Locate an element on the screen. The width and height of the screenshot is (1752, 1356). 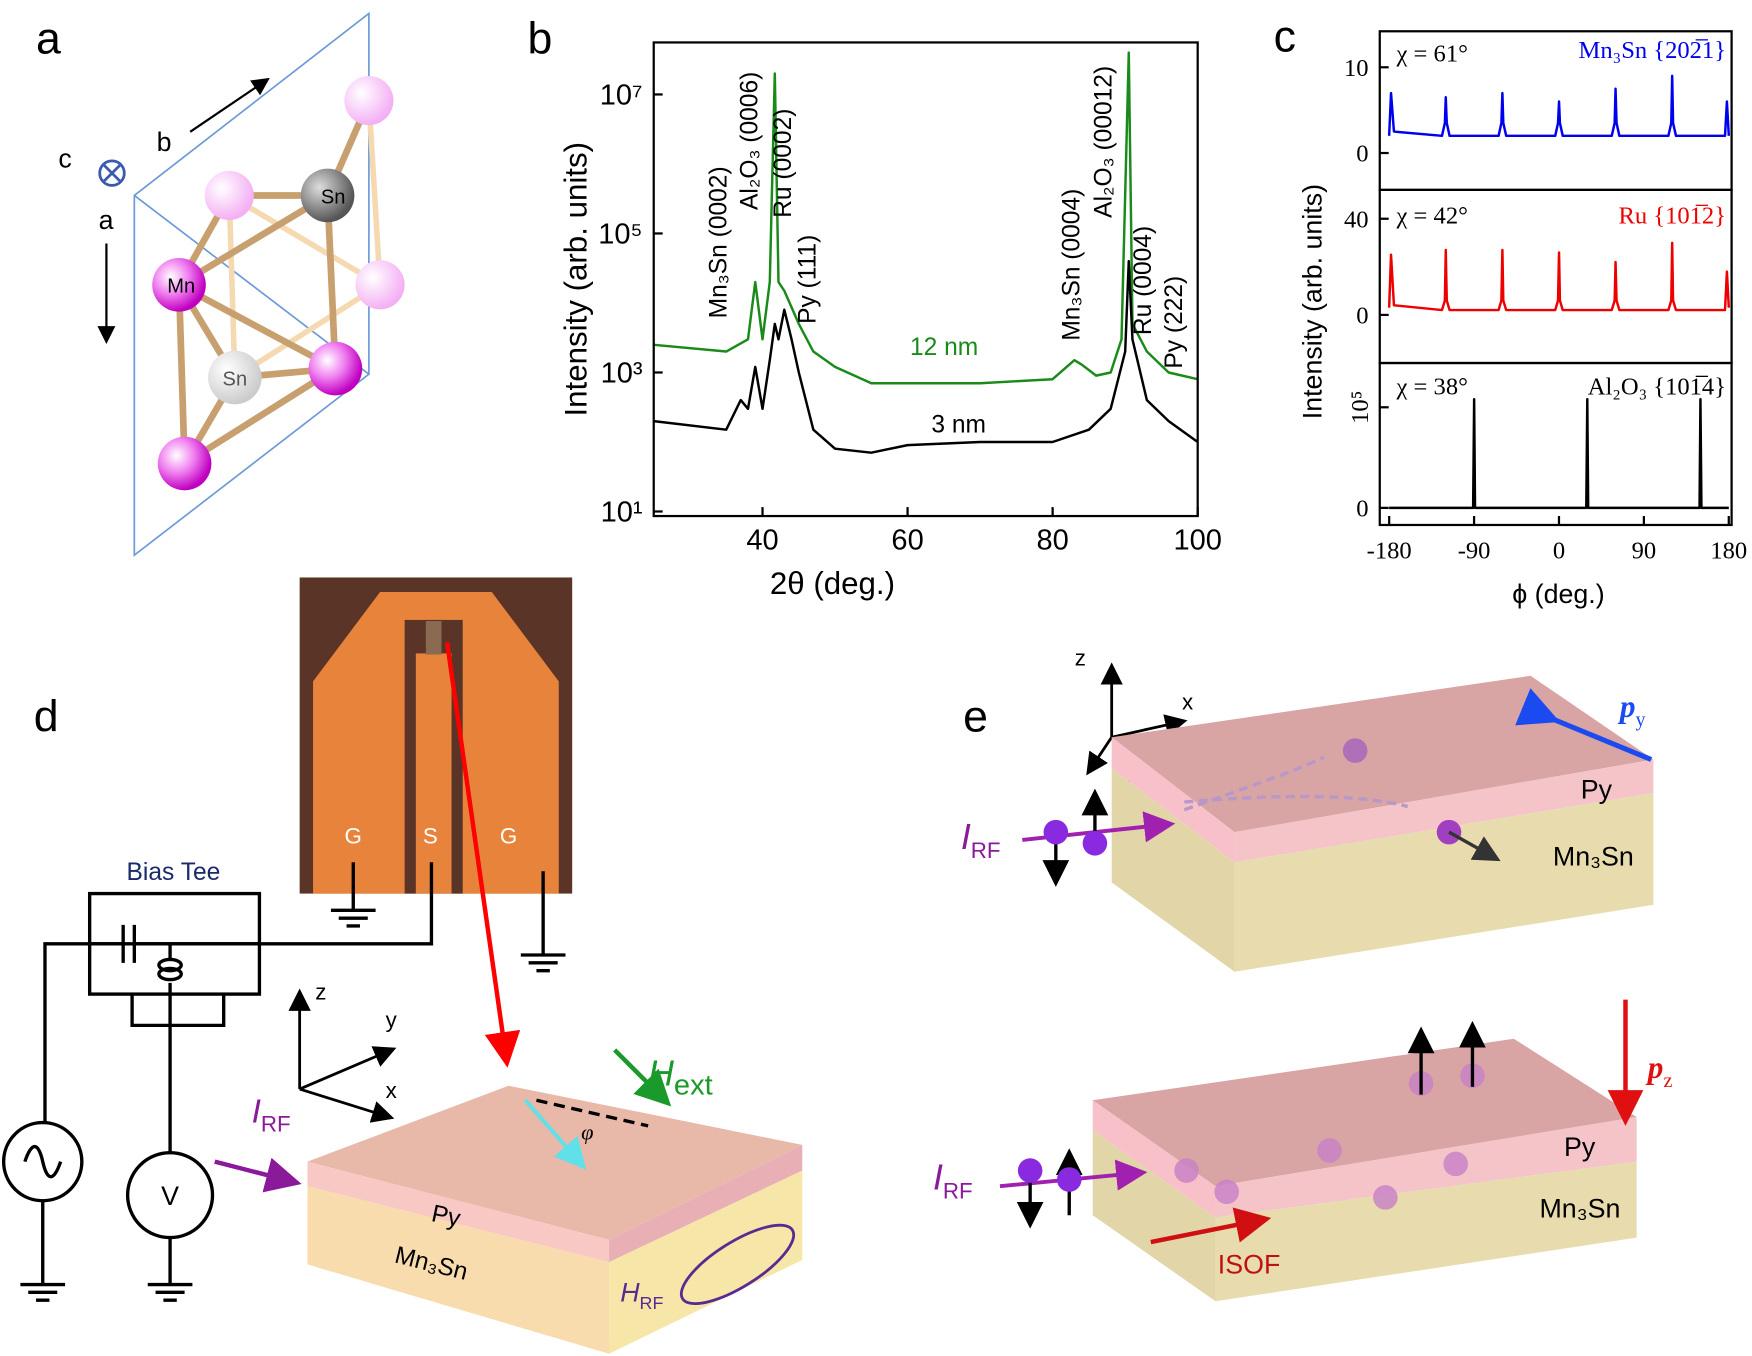
annotation: χ = 38° is located at coordinates (1432, 386).